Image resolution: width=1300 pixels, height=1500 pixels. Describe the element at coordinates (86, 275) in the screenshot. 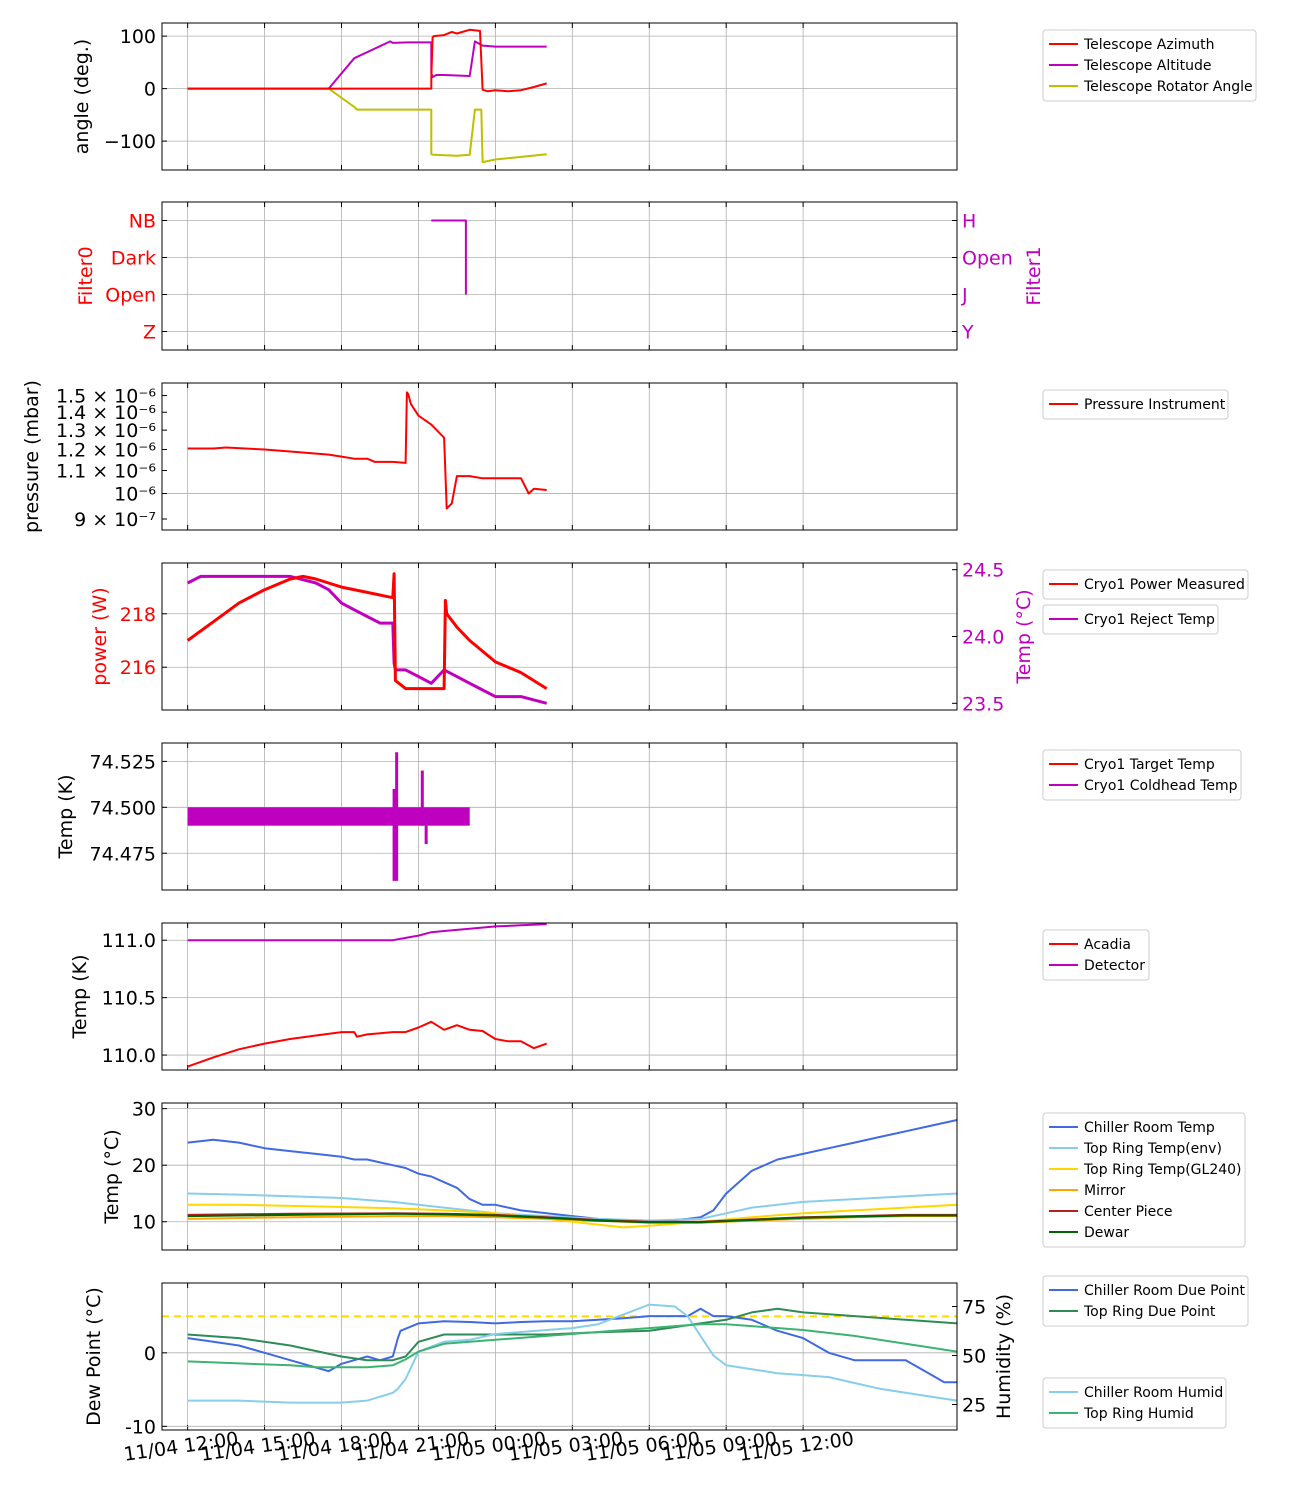

I see `y-axis-label: Filter0` at that location.